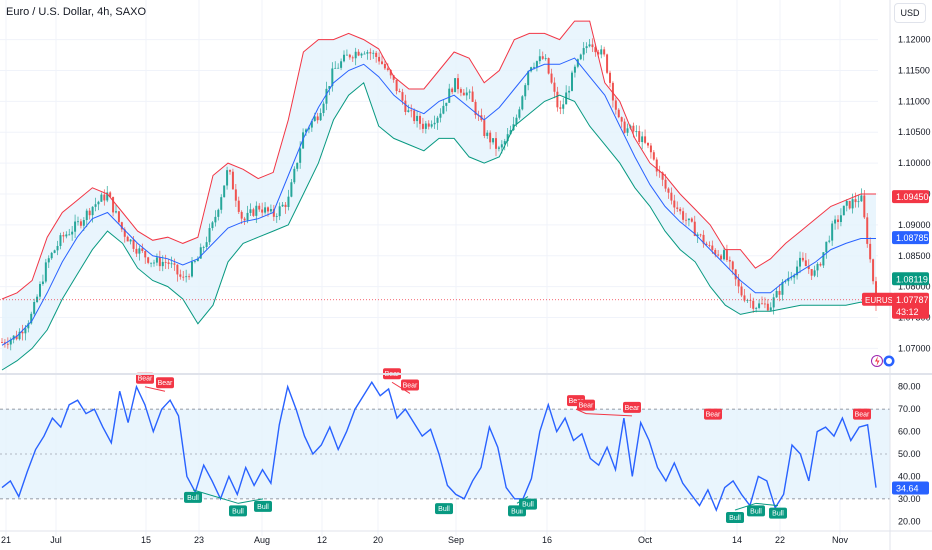  Describe the element at coordinates (735, 518) in the screenshot. I see `bull-signal: Bull` at that location.